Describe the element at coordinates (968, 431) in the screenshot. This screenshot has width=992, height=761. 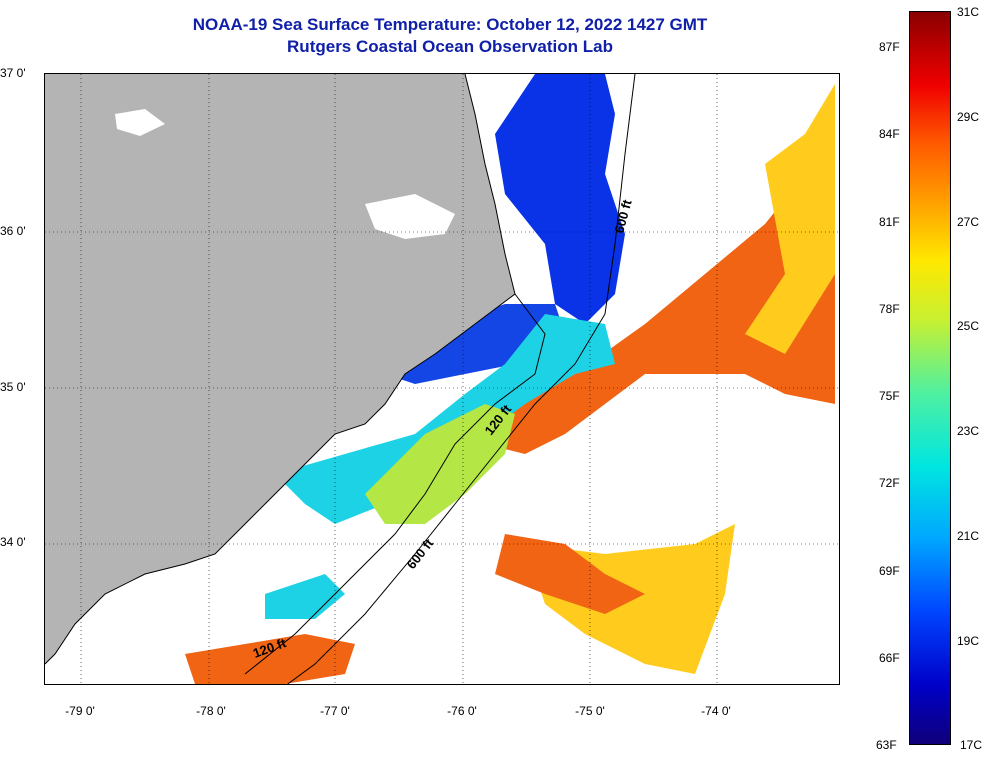
I see `cbar-c-23: 23C` at that location.